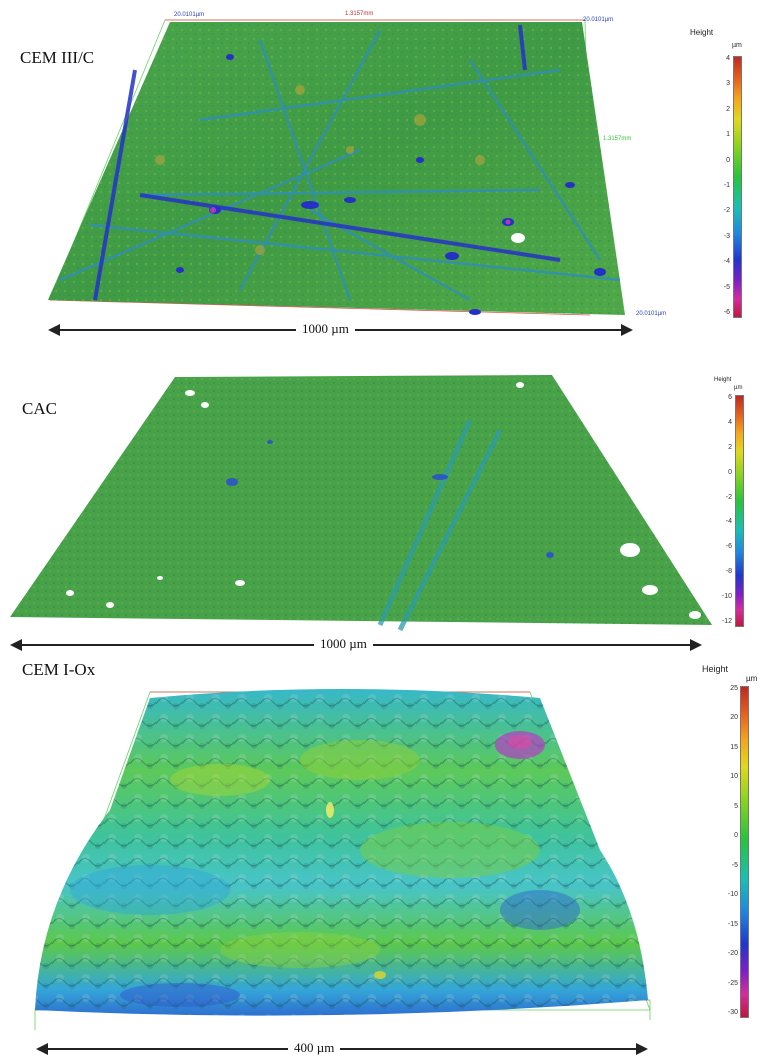 This screenshot has width=761, height=1061. What do you see at coordinates (726, 185) in the screenshot?
I see `color-bar-tick: -1` at bounding box center [726, 185].